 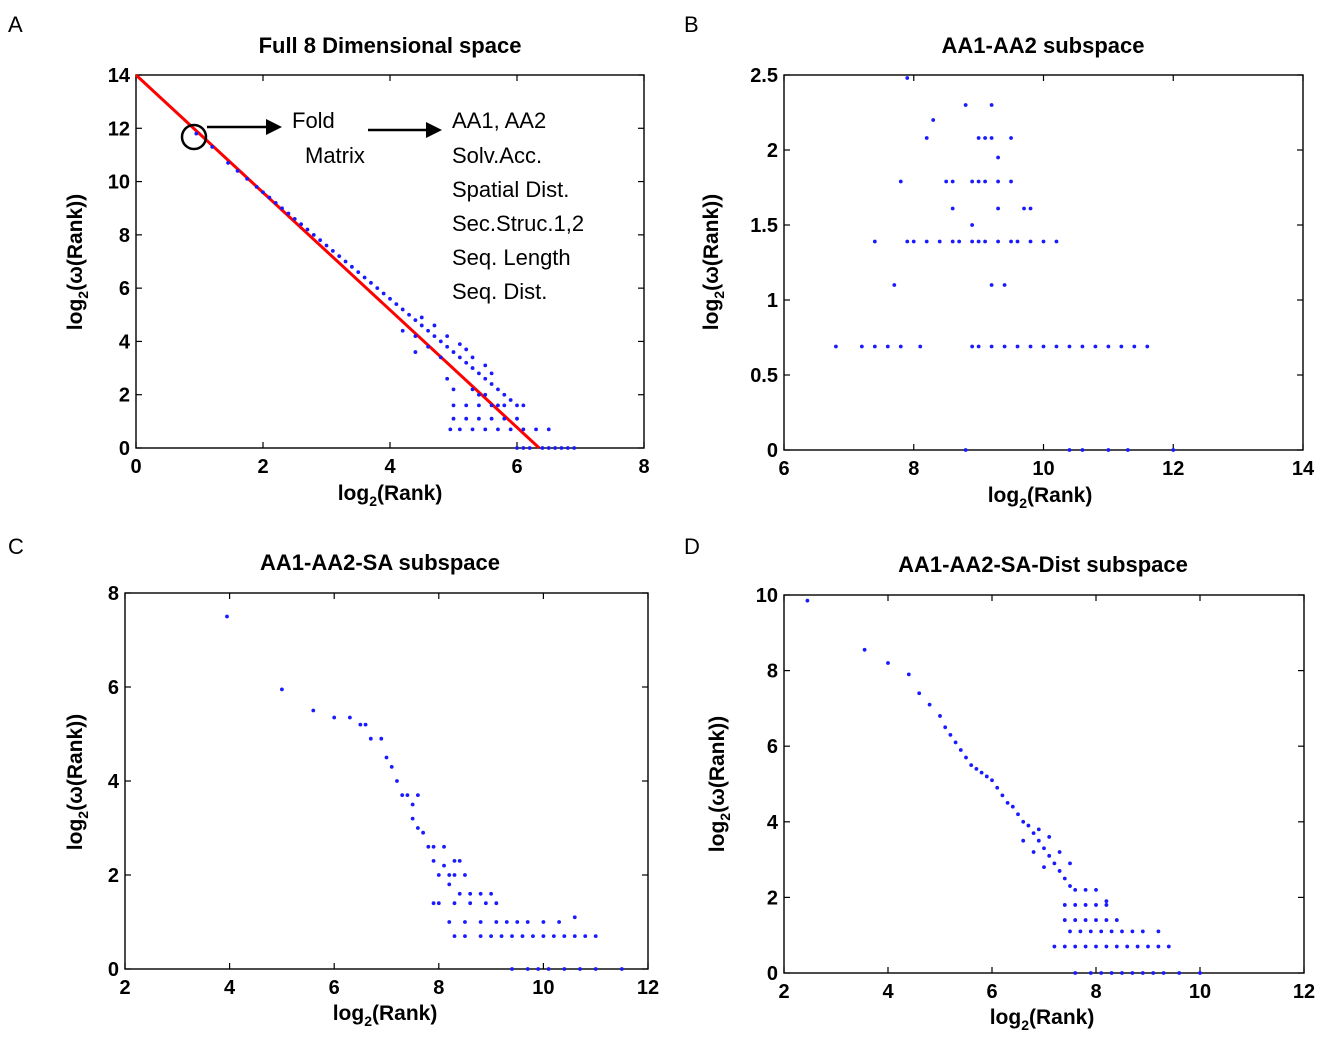 What do you see at coordinates (764, 76) in the screenshot?
I see `panel-b-ytick-label: 2.5` at bounding box center [764, 76].